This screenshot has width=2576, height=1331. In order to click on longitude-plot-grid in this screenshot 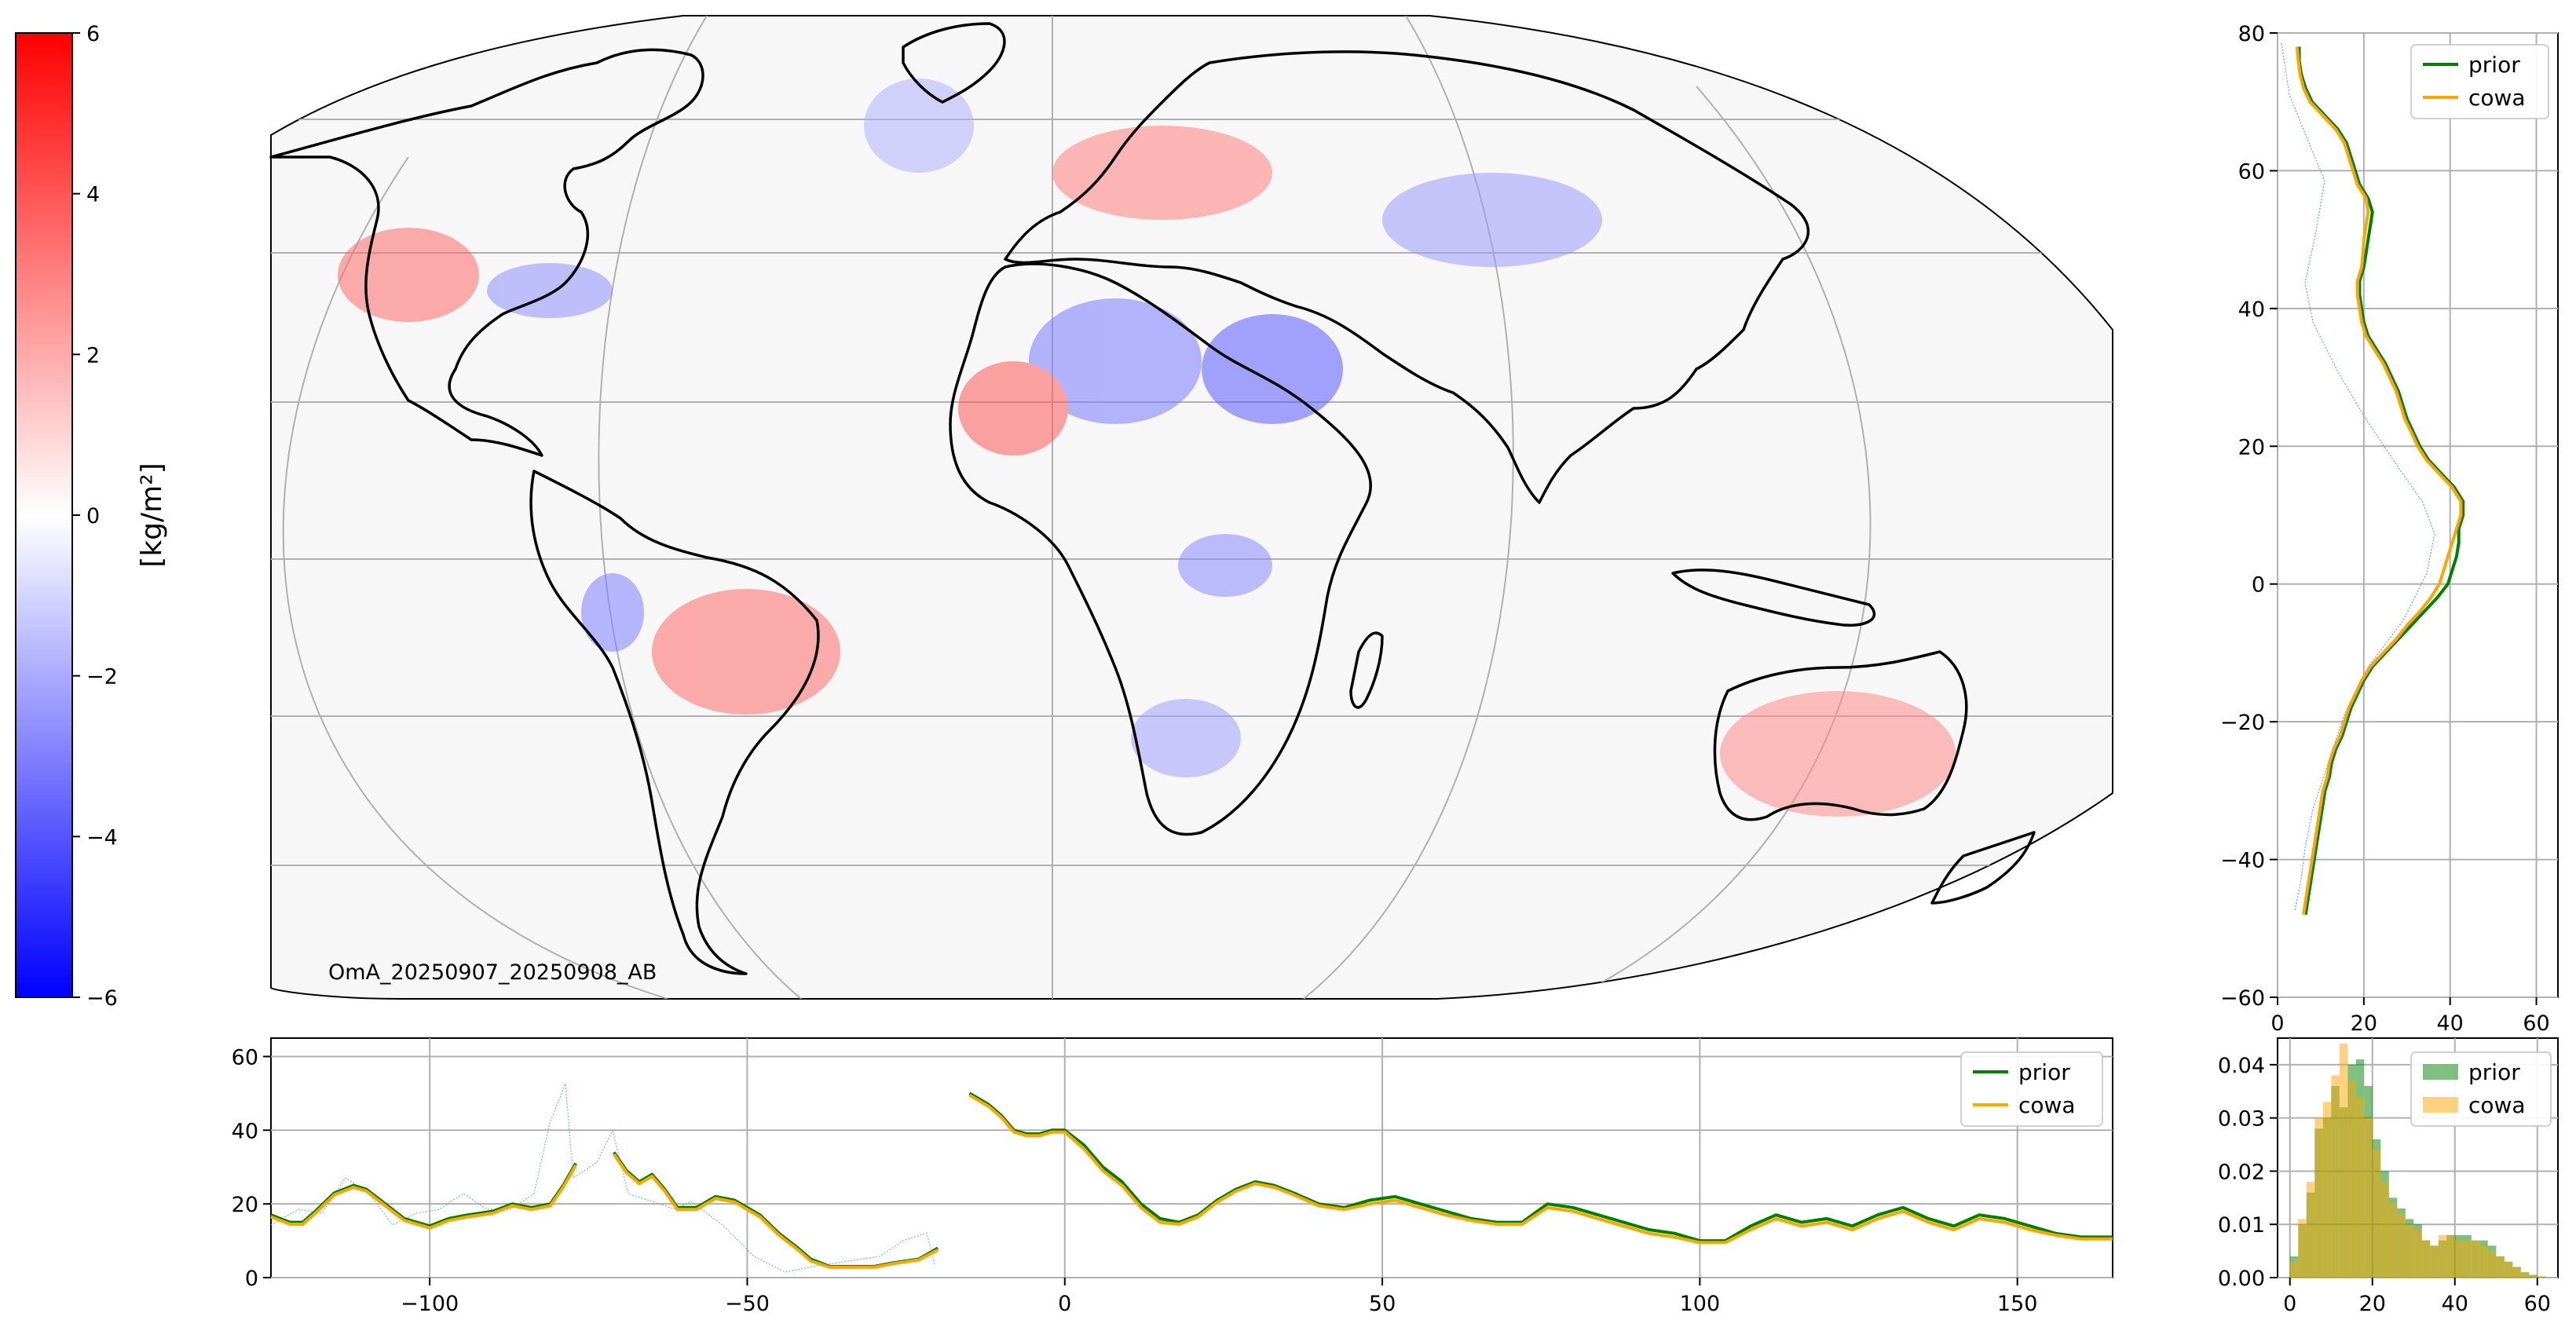, I will do `click(1192, 1158)`.